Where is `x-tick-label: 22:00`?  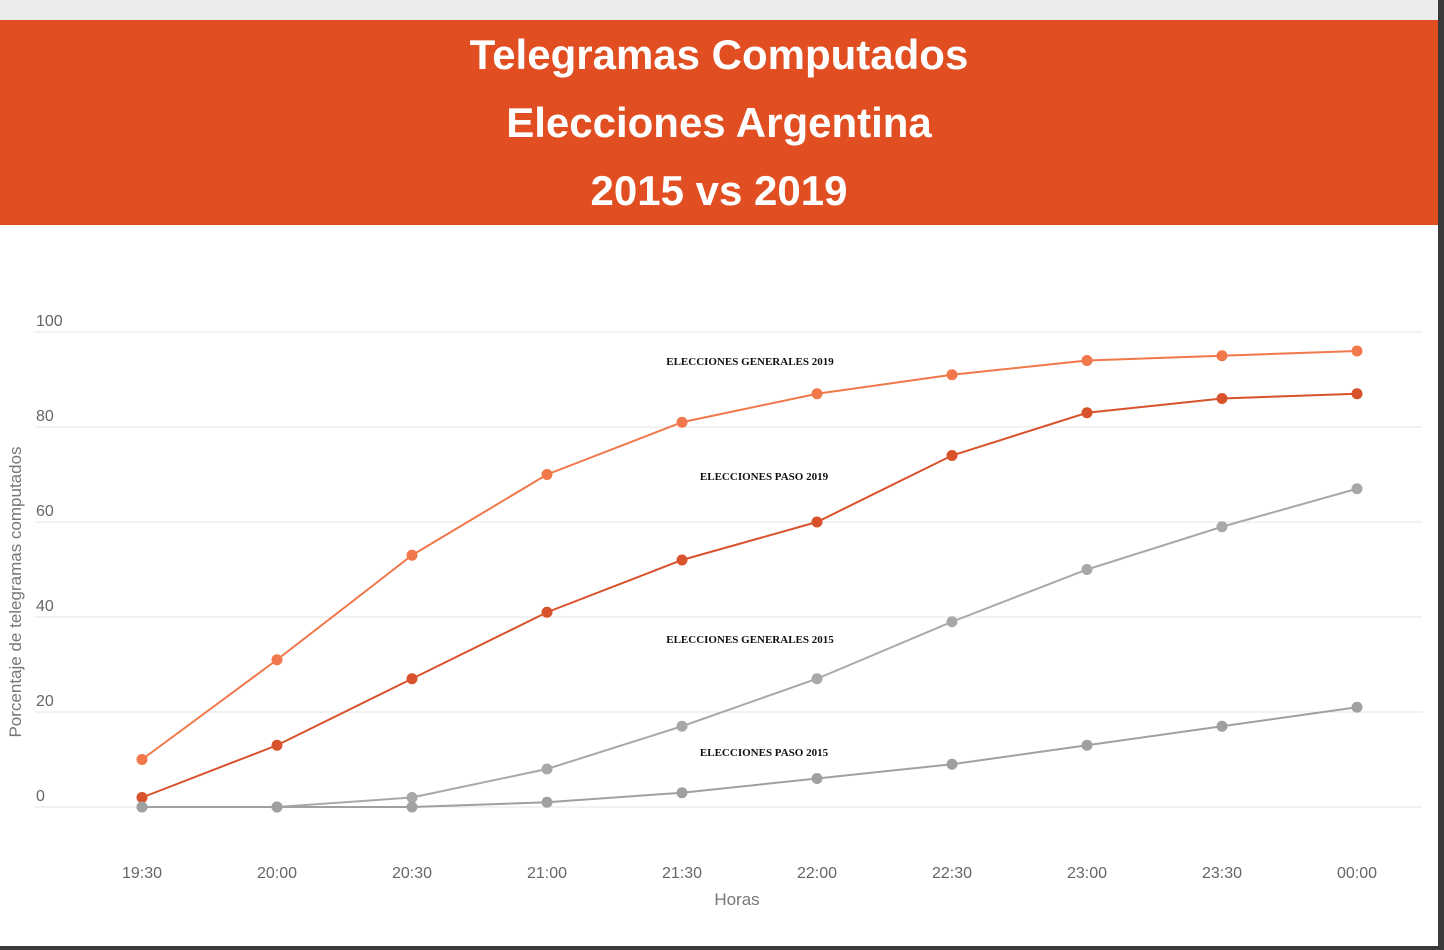 x-tick-label: 22:00 is located at coordinates (817, 873).